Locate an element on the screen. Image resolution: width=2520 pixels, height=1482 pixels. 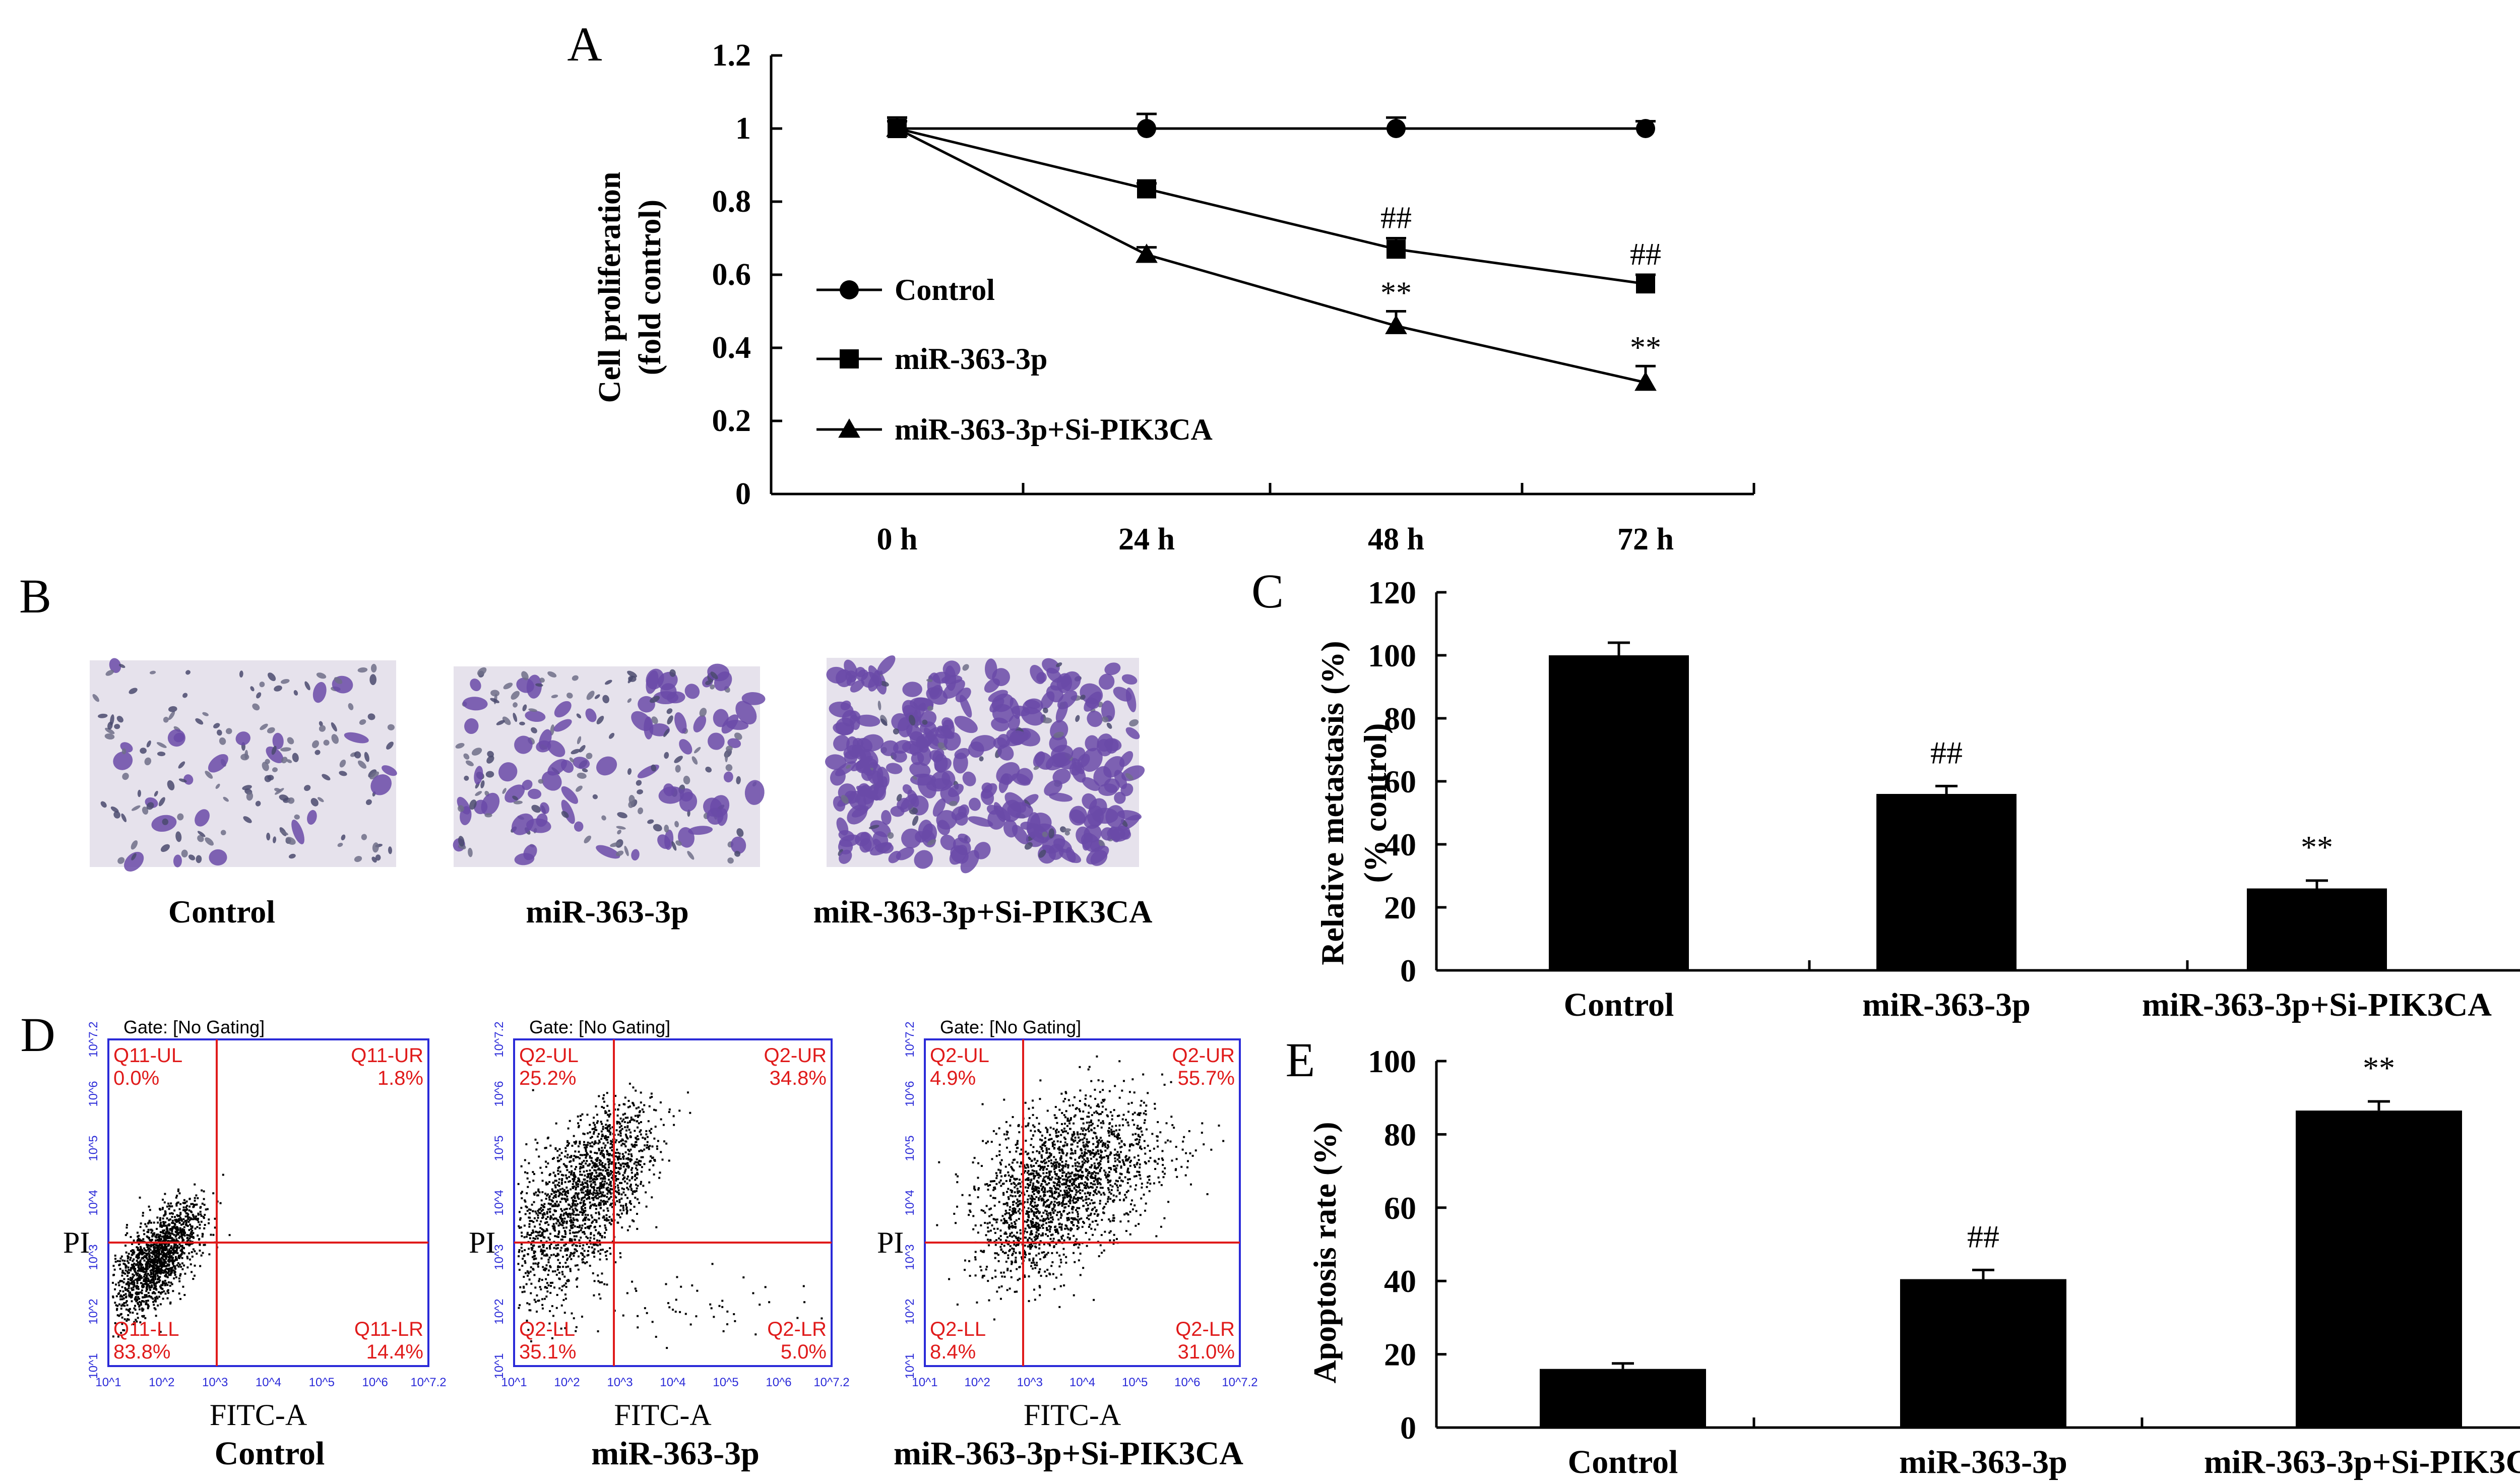
panel-d-quadrant-value: 34.8% is located at coordinates (798, 1078).